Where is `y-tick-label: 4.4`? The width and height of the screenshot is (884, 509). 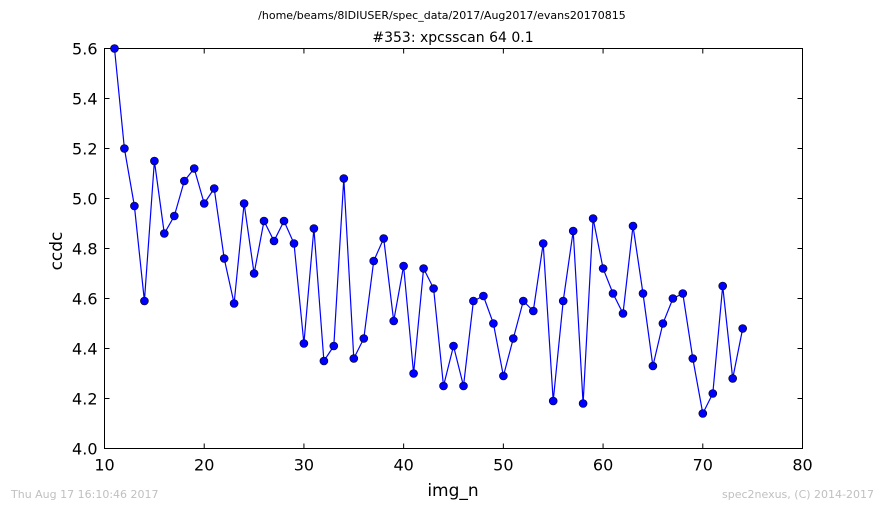 y-tick-label: 4.4 is located at coordinates (84, 349).